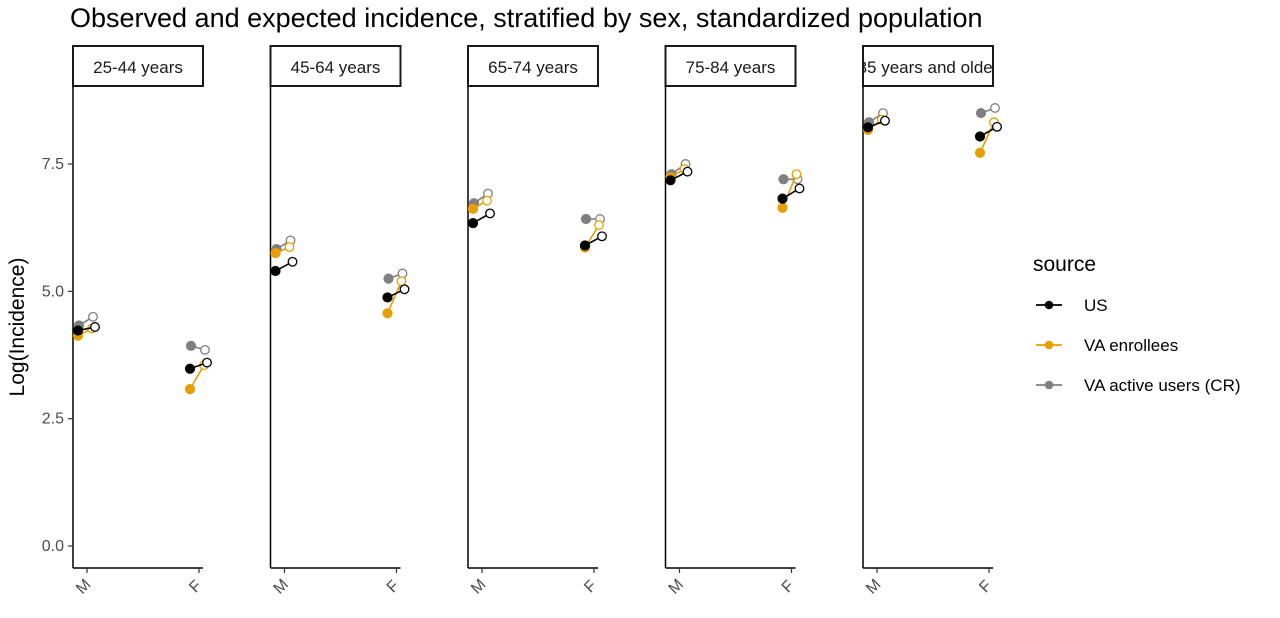 The width and height of the screenshot is (1280, 618). What do you see at coordinates (339, 321) in the screenshot?
I see `facet-panel: 45-64 years M F` at bounding box center [339, 321].